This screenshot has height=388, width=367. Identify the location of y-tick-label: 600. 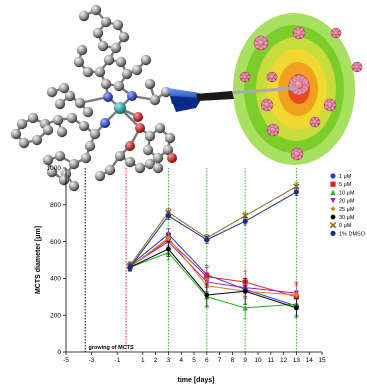
(55, 242).